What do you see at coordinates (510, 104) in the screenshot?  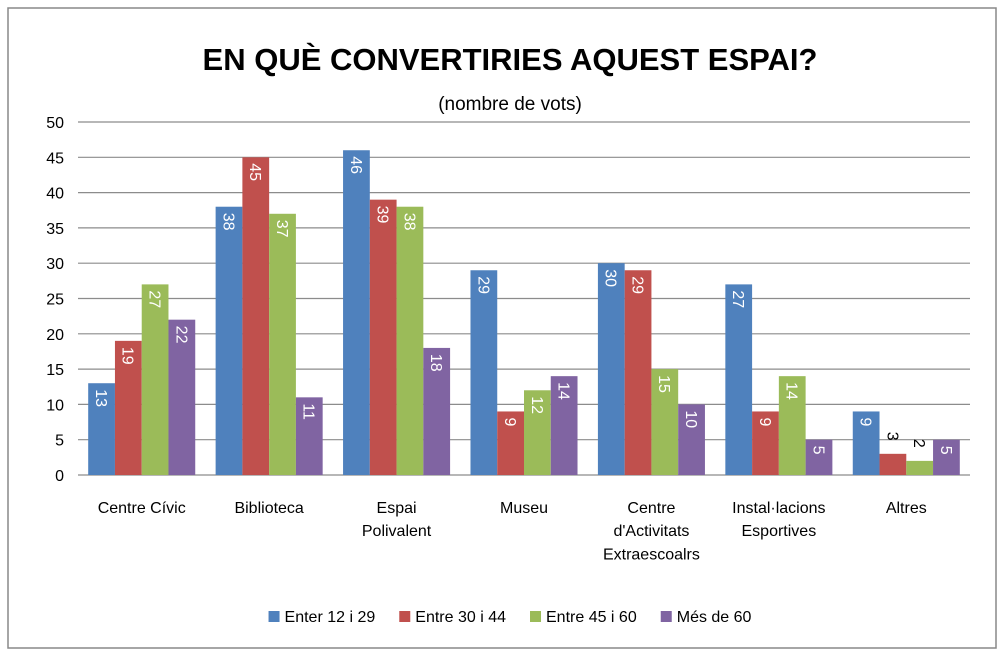 I see `chart-subtitle: (nombre de vots)` at bounding box center [510, 104].